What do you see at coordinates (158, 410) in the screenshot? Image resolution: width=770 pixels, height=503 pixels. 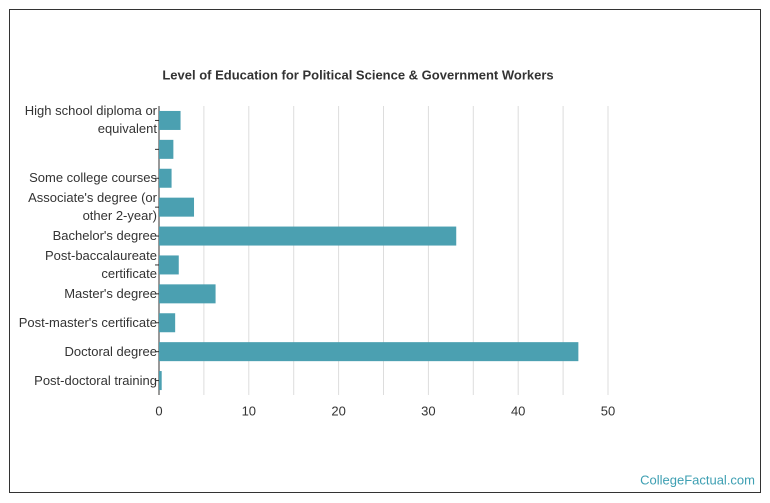 I see `x-tick-label: 0` at bounding box center [158, 410].